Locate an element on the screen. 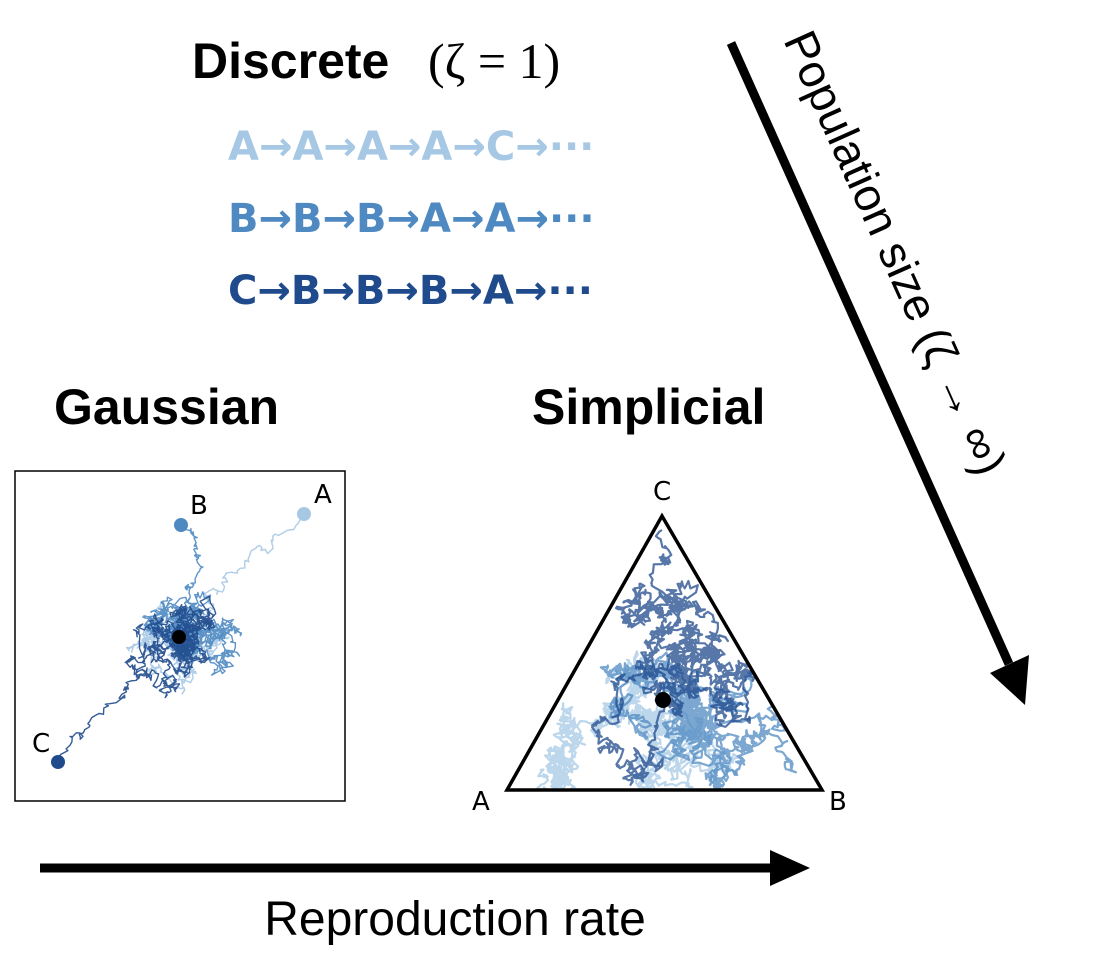 The image size is (1106, 956). simplicial-title: Simplicial is located at coordinates (648, 407).